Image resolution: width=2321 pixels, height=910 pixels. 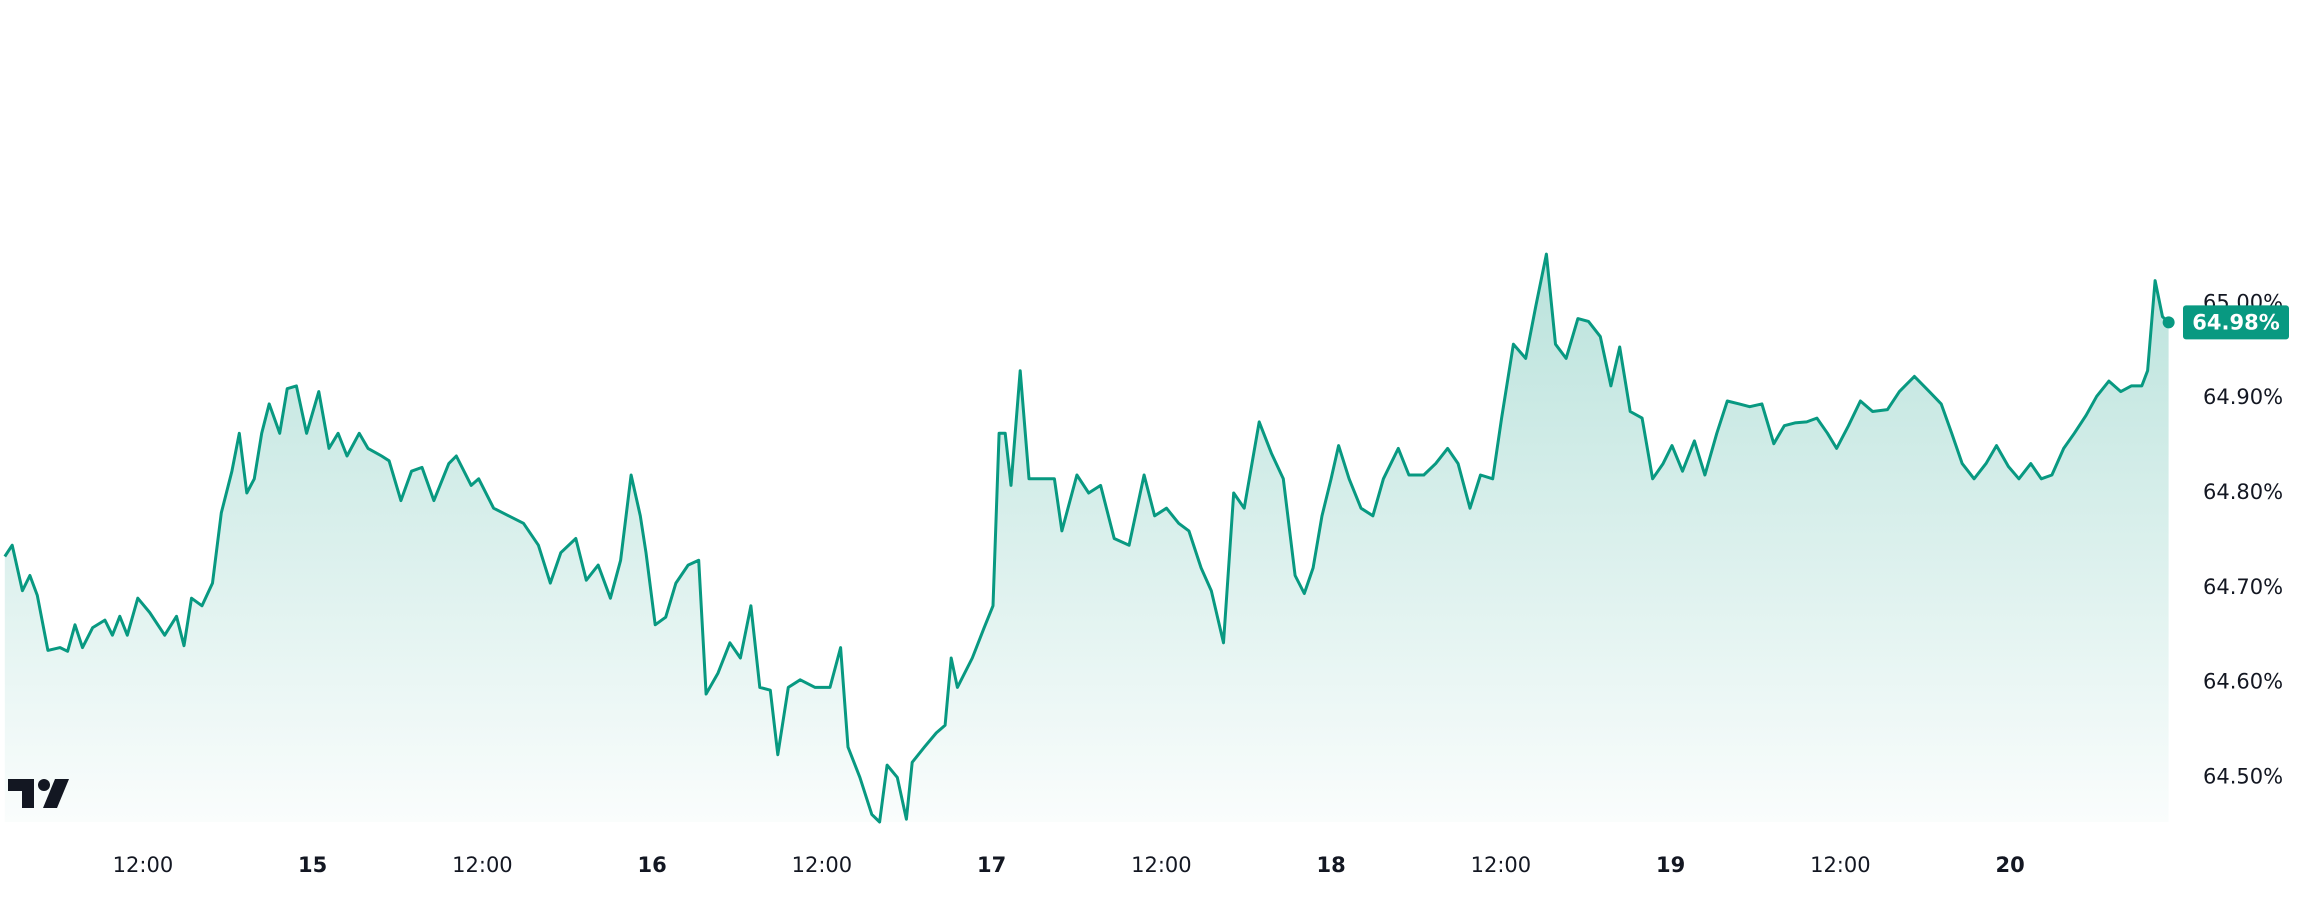 What do you see at coordinates (1331, 865) in the screenshot?
I see `x-tick-label: 18` at bounding box center [1331, 865].